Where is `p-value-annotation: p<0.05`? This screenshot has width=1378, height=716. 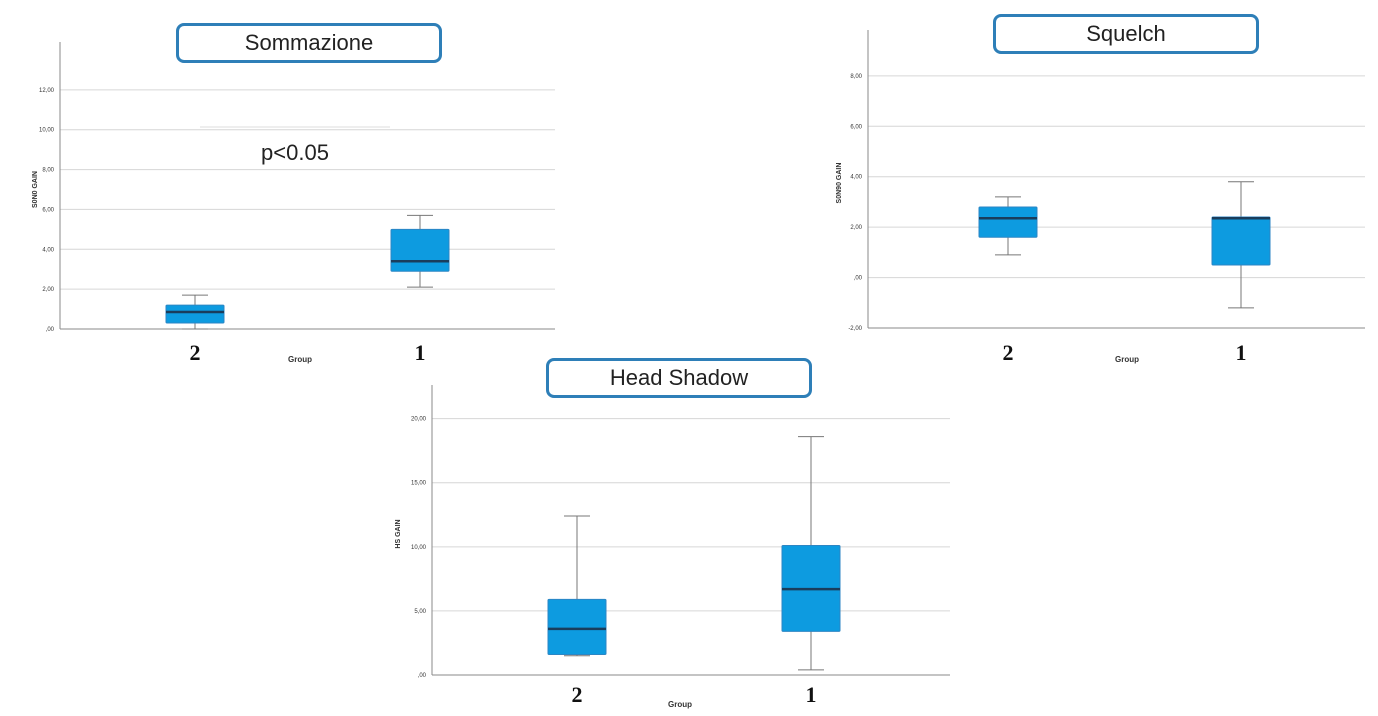
p-value-annotation: p<0.05 is located at coordinates (295, 152).